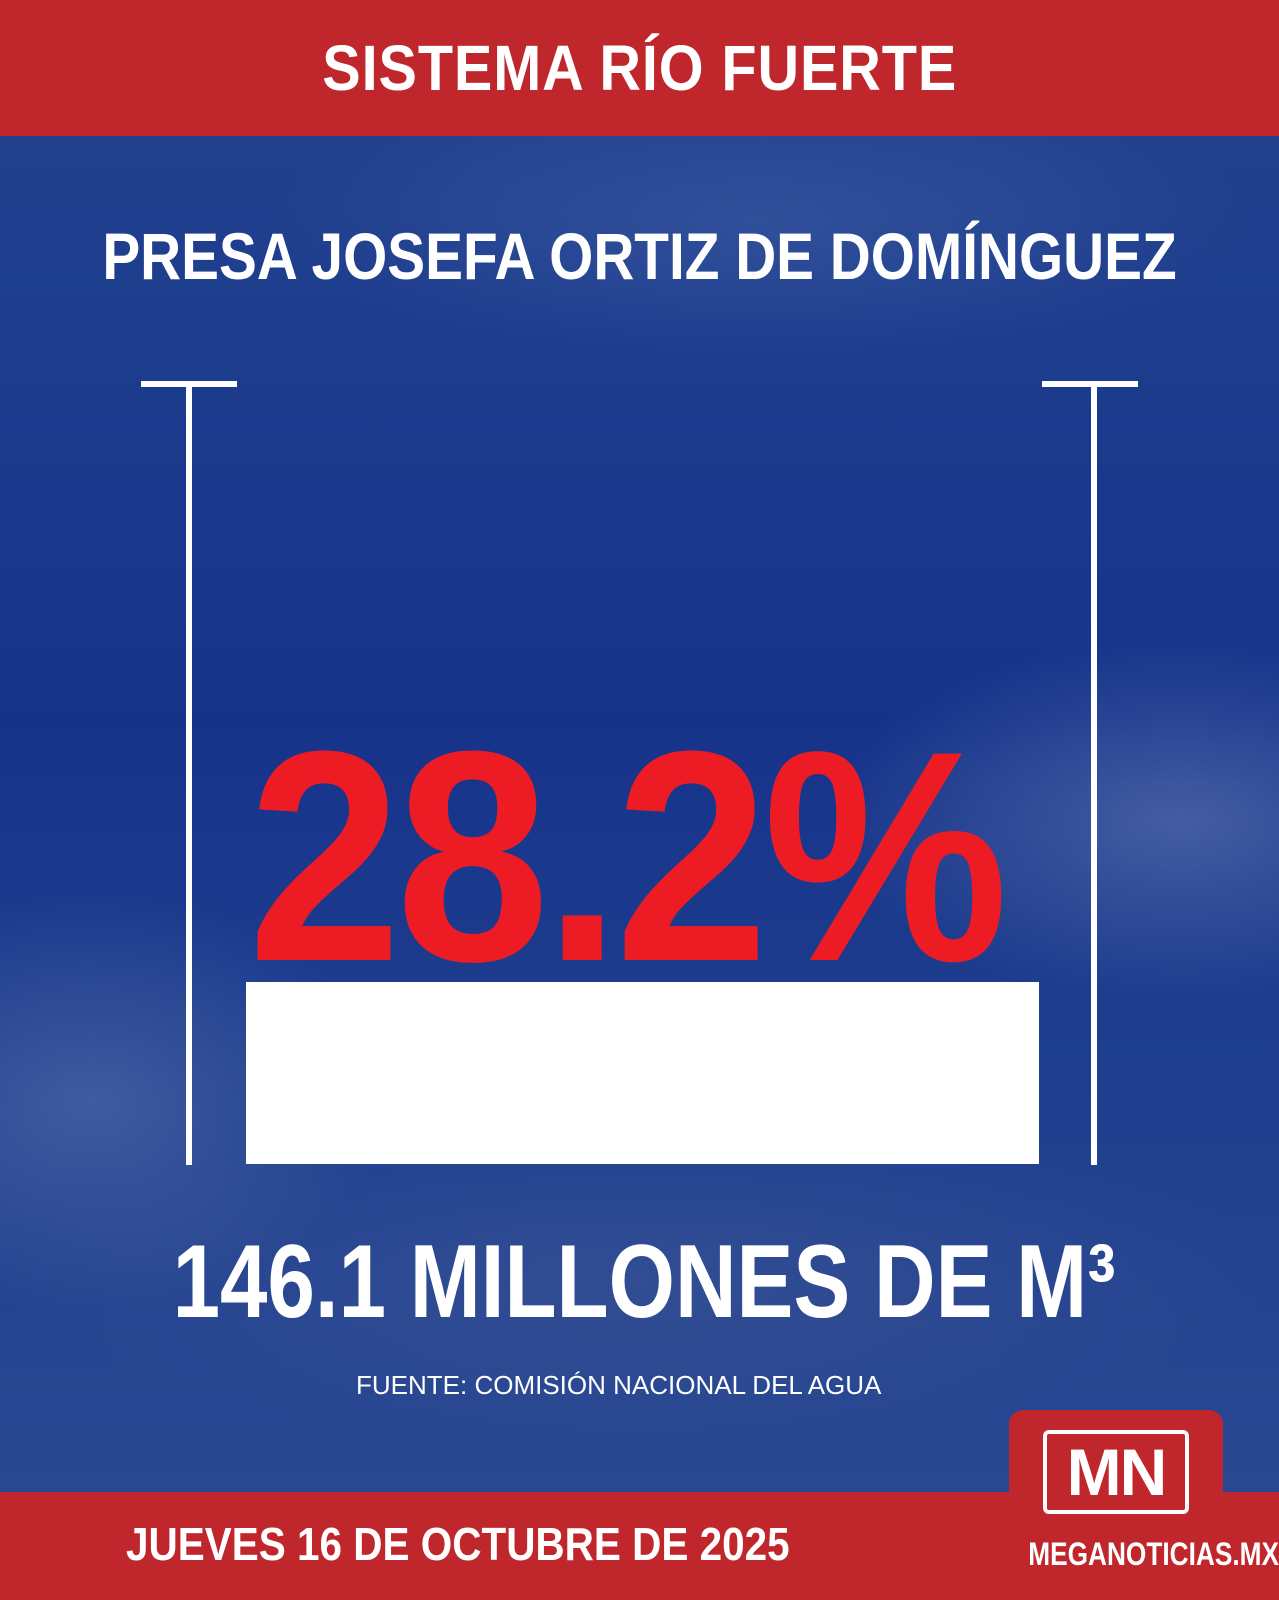 This screenshot has width=1279, height=1600. Describe the element at coordinates (628, 856) in the screenshot. I see `storage-percent: 28.2%` at that location.